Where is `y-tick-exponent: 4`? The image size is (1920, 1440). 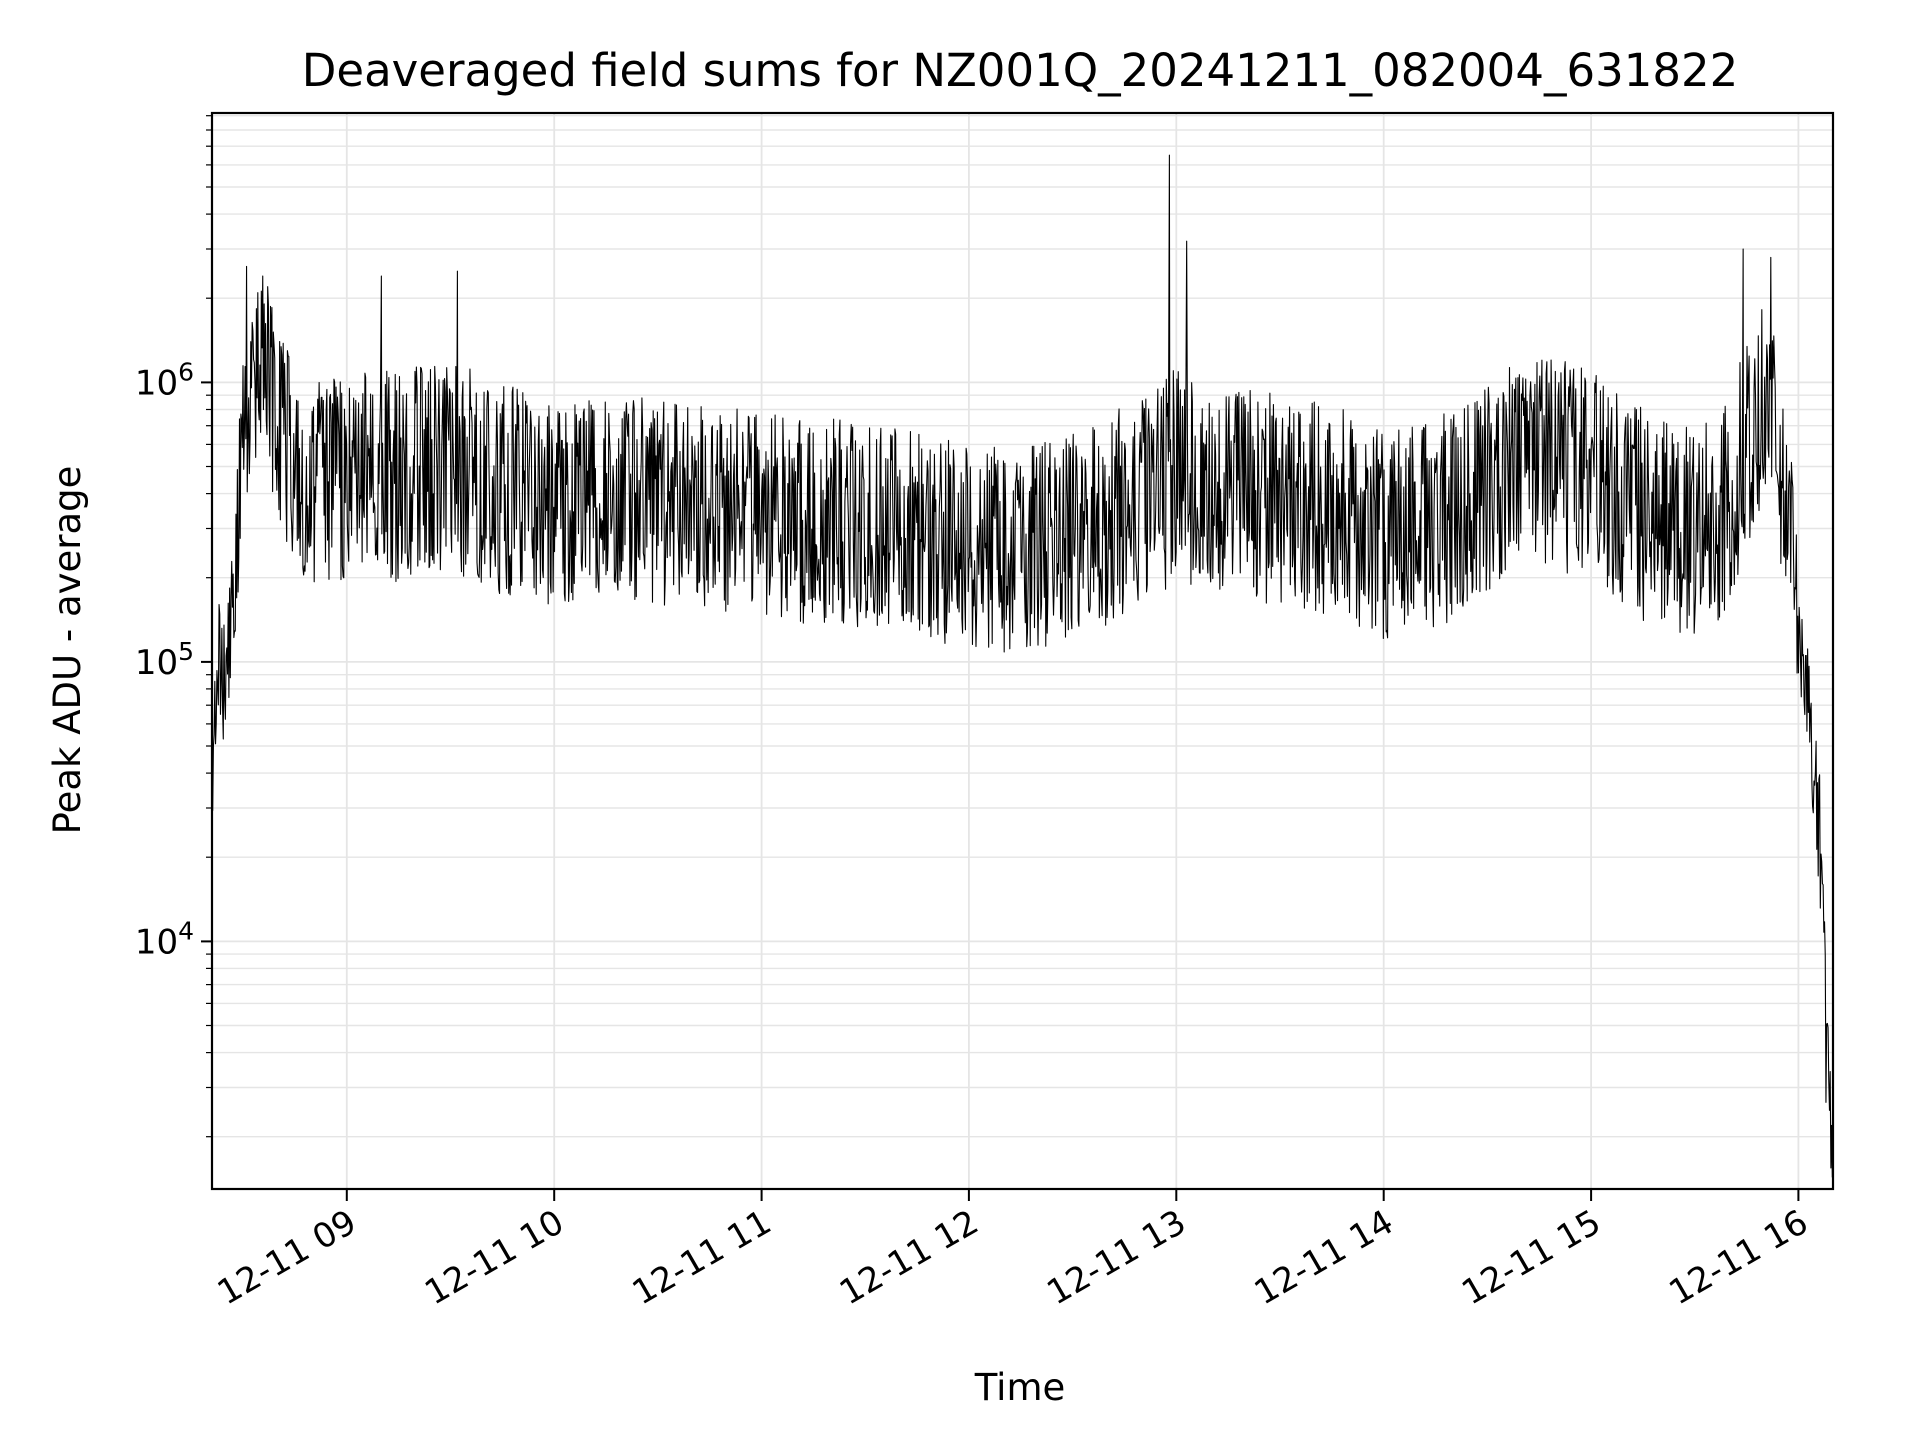
y-tick-exponent: 4 is located at coordinates (186, 930).